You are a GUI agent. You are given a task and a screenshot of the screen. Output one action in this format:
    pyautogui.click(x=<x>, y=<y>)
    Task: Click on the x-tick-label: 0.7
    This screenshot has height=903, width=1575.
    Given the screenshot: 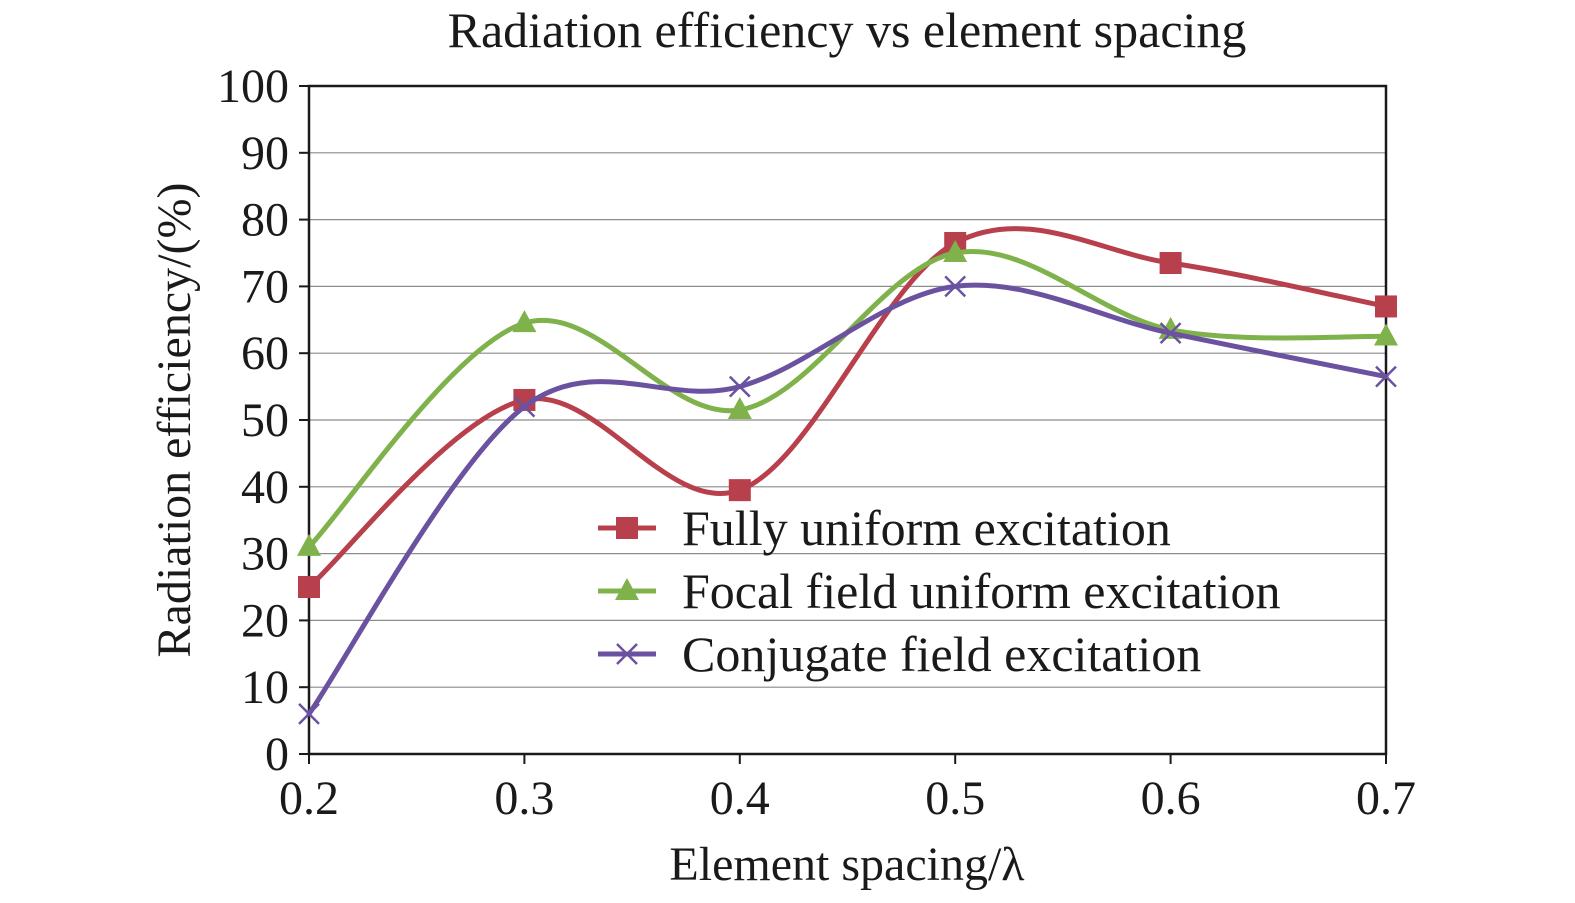 What is the action you would take?
    pyautogui.click(x=1386, y=798)
    